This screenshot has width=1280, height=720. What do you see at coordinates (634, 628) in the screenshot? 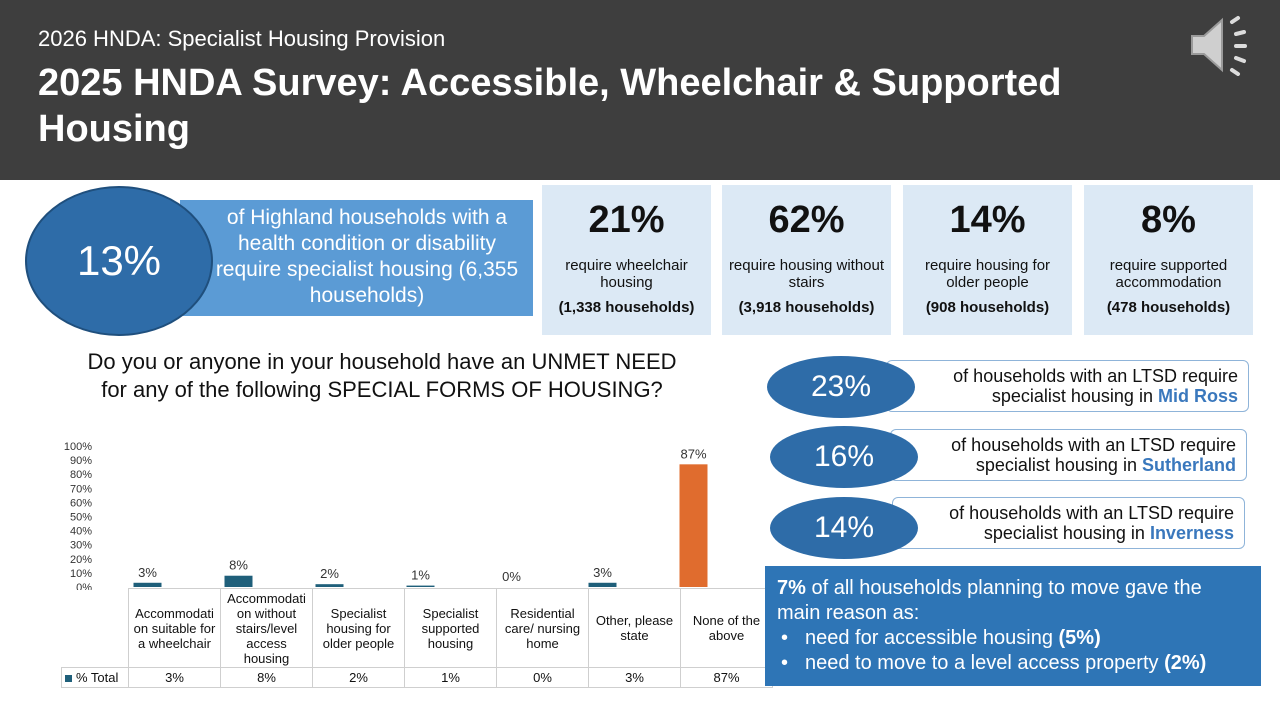
I see `category-label: Other, please state` at bounding box center [634, 628].